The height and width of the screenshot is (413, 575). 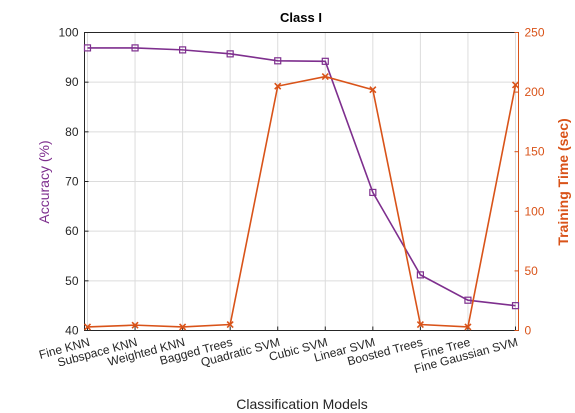 I want to click on chart-title: Class I, so click(x=301, y=17).